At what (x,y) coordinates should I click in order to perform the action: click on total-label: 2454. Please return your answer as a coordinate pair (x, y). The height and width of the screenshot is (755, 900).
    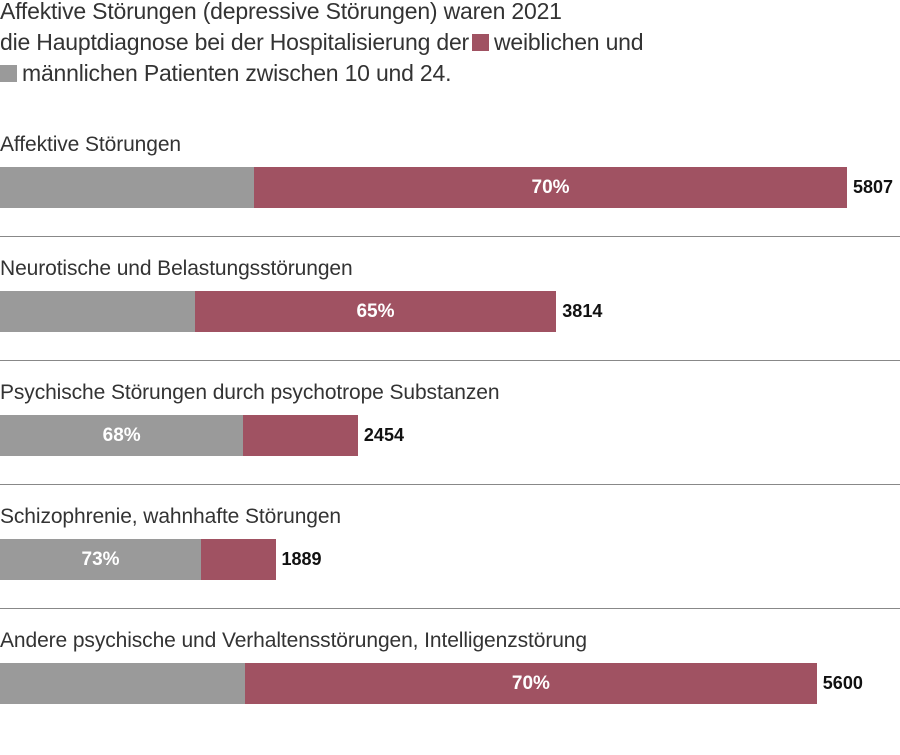
    Looking at the image, I should click on (383, 435).